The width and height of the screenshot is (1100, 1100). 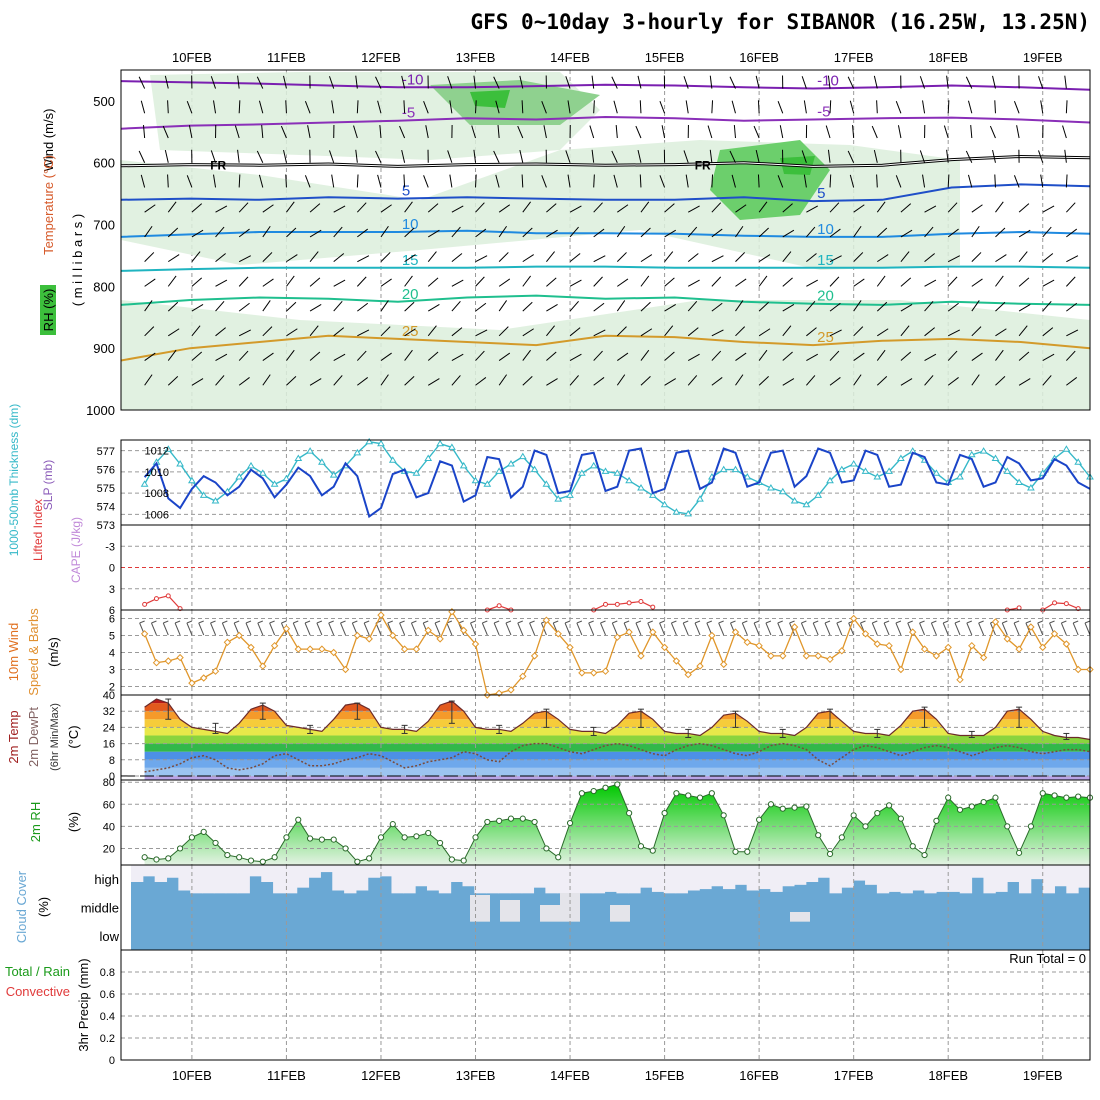 I want to click on slp-tick: 1010, so click(x=157, y=473).